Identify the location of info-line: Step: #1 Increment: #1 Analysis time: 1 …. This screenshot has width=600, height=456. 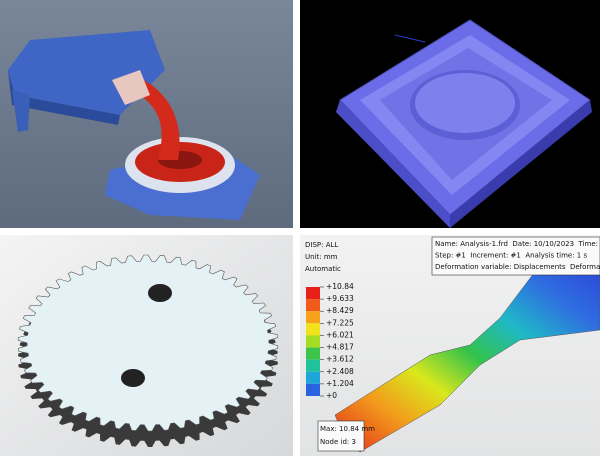
(511, 256).